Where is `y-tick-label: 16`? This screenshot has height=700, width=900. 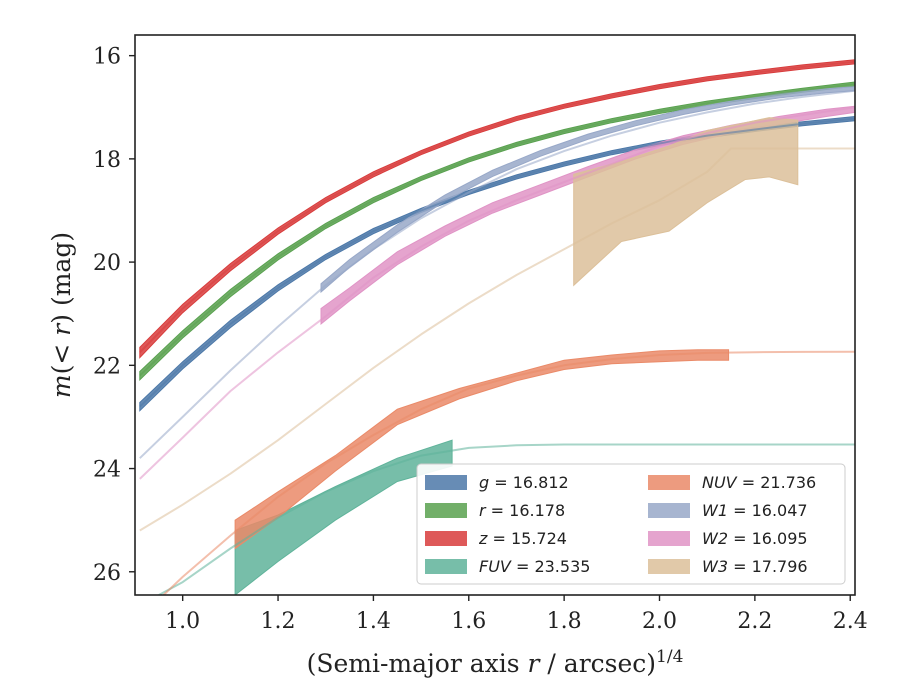 y-tick-label: 16 is located at coordinates (107, 57).